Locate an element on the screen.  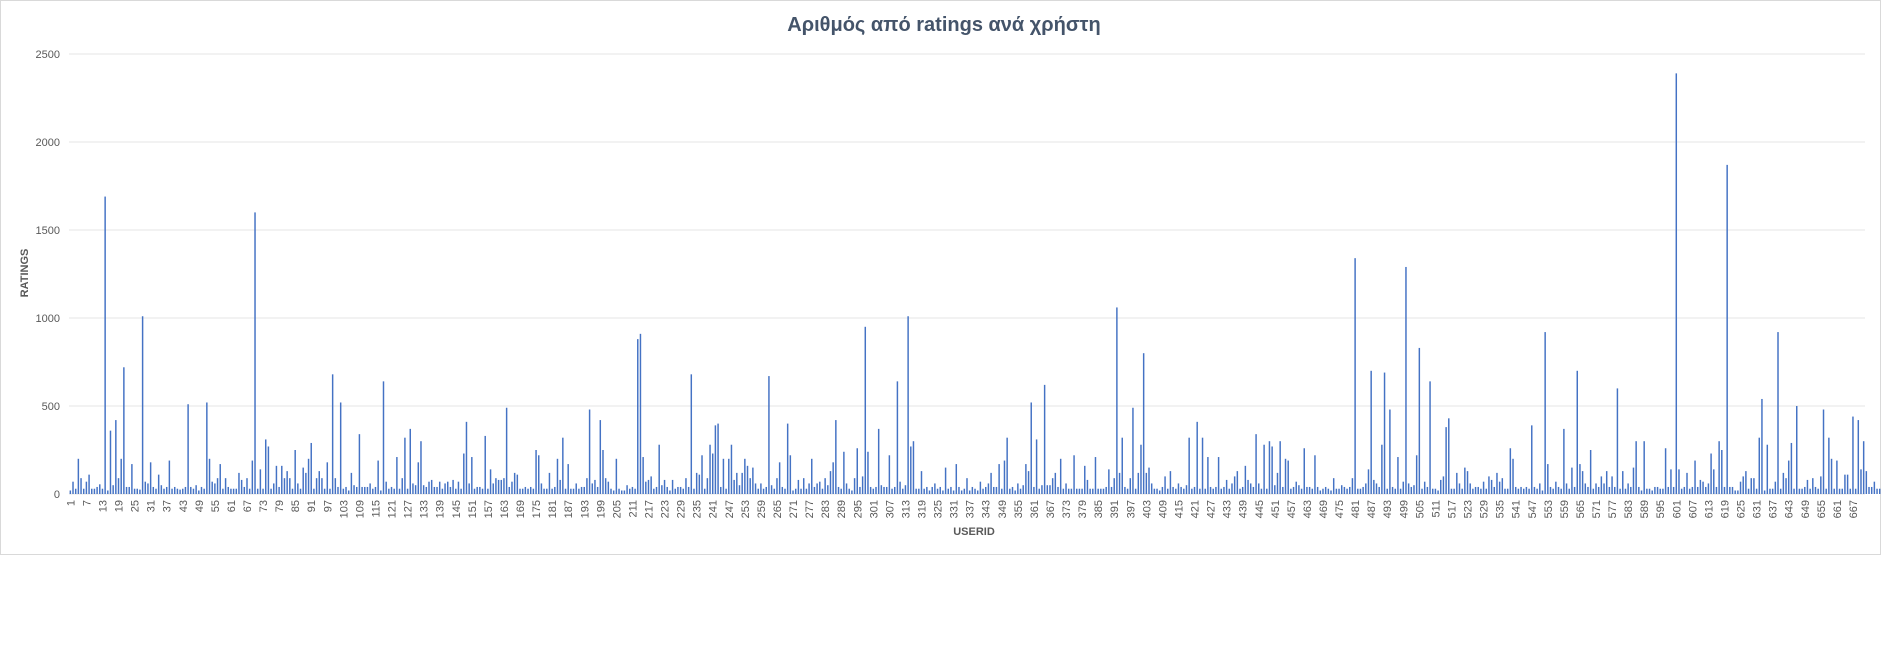
x-tick-label: 337 is located at coordinates (971, 509).